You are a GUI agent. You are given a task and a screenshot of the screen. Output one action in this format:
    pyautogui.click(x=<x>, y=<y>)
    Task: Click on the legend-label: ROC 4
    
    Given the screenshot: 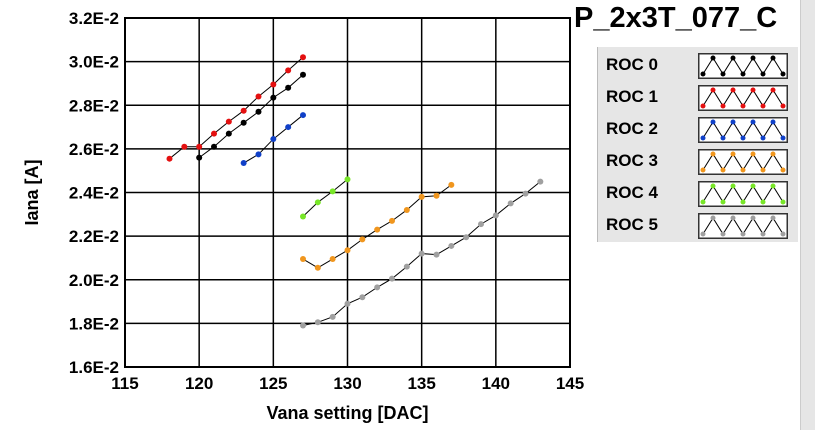 What is the action you would take?
    pyautogui.click(x=632, y=192)
    